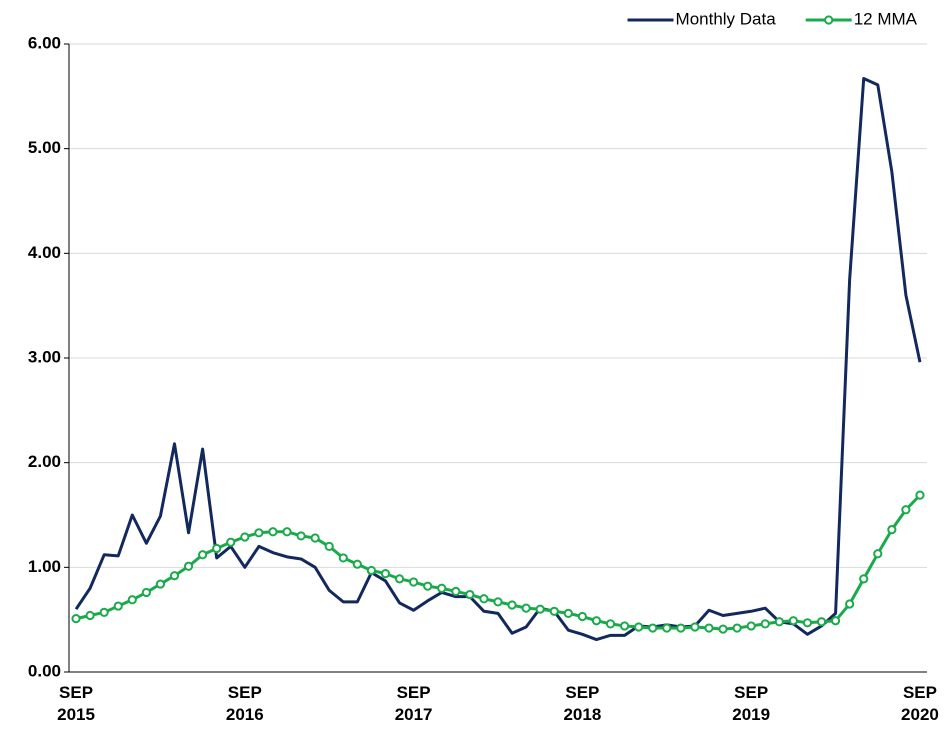 Image resolution: width=948 pixels, height=734 pixels. I want to click on x-tick-label: SEP 2019, so click(751, 703).